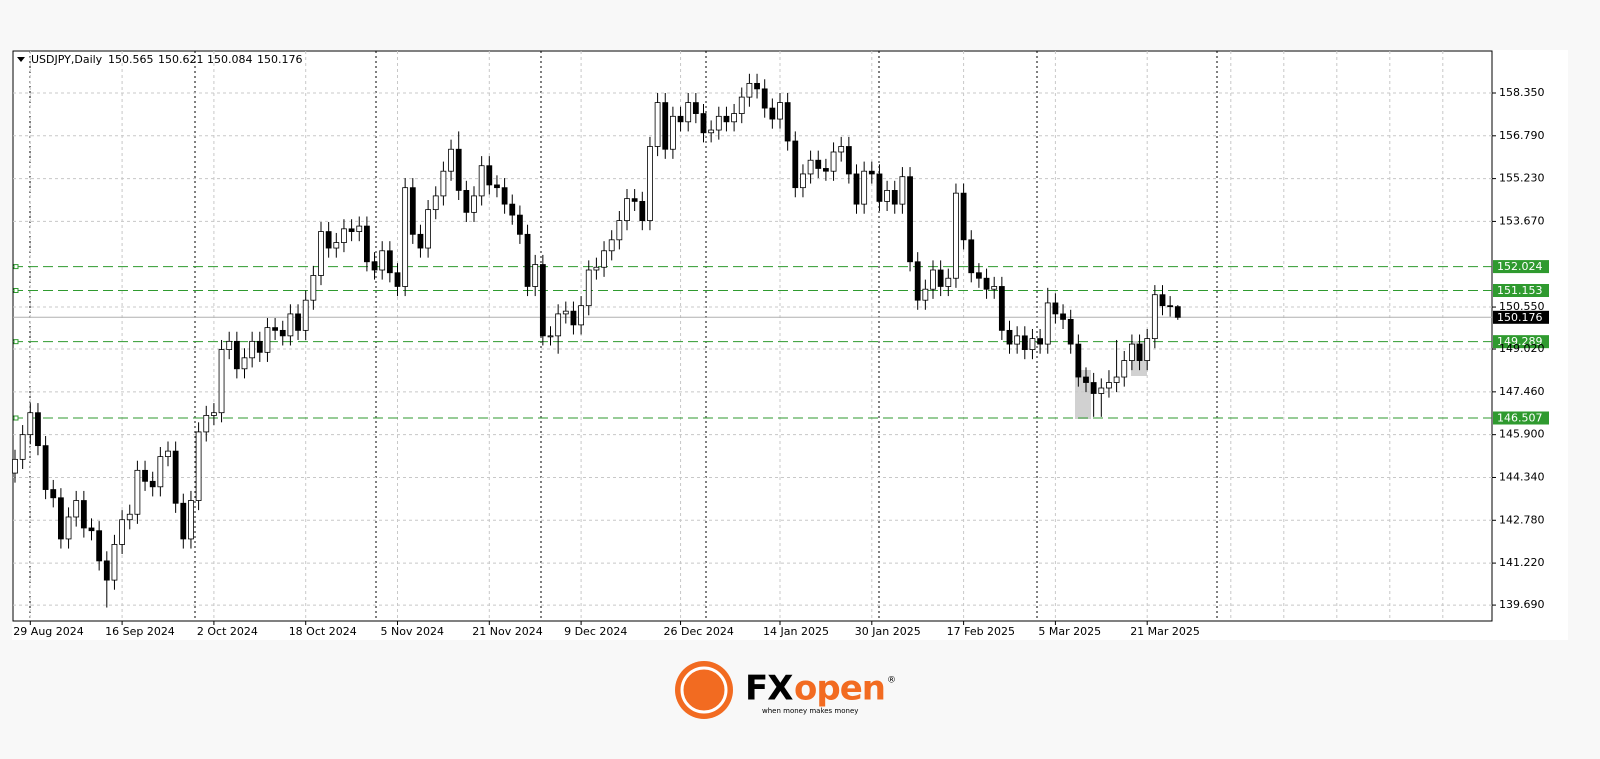 The image size is (1600, 759). What do you see at coordinates (1520, 317) in the screenshot?
I see `price-label: 150.176` at bounding box center [1520, 317].